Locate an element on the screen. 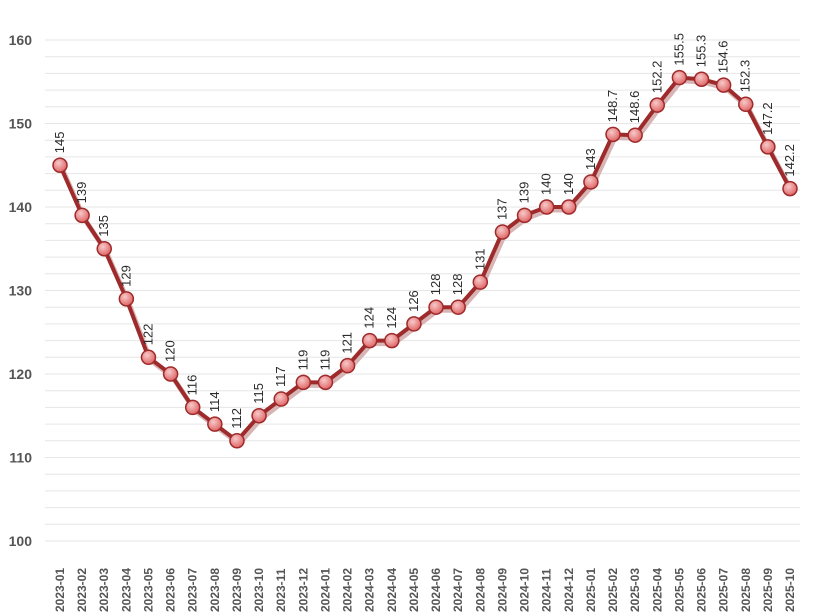 This screenshot has width=815, height=615. y-axis-ticks: 100 110 120 130 140 150 160 is located at coordinates (21, 290).